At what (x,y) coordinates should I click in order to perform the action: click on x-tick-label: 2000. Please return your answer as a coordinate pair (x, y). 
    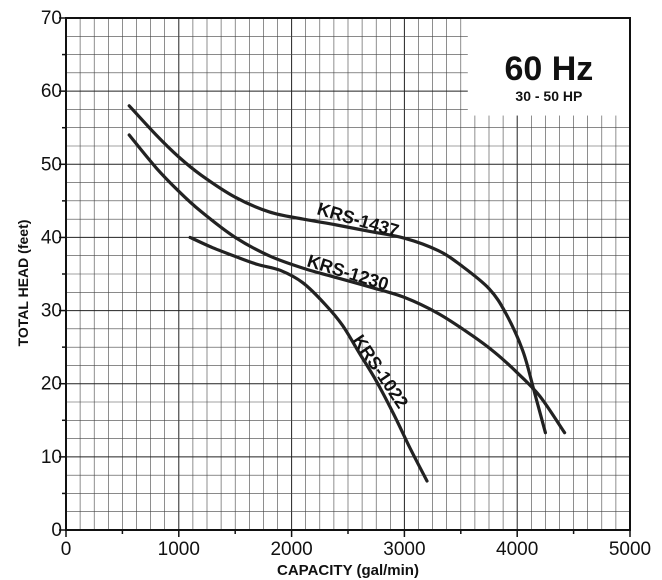
    Looking at the image, I should click on (291, 549).